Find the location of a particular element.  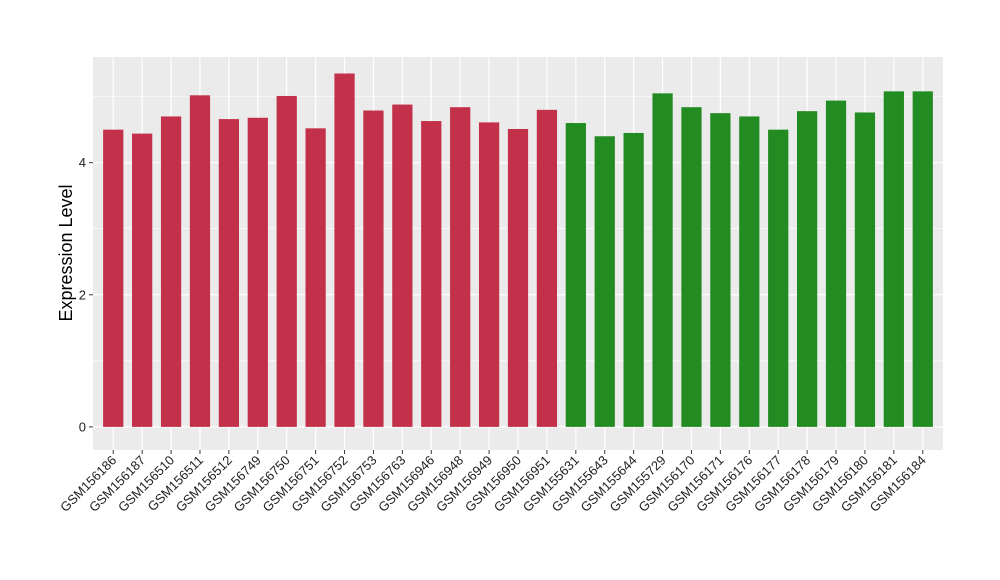

bar-GSM156753 is located at coordinates (373, 268).